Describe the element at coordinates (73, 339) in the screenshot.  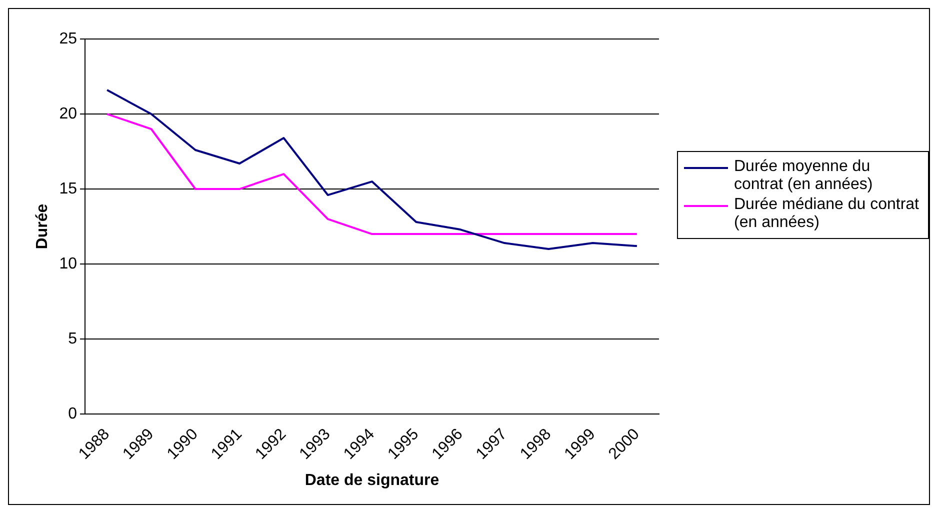
I see `y-tick-label: 5` at that location.